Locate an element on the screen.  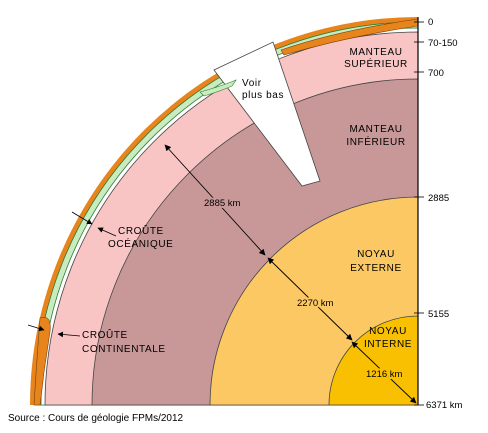
label-continental-crust-2: CONTINENTALE is located at coordinates (124, 349).